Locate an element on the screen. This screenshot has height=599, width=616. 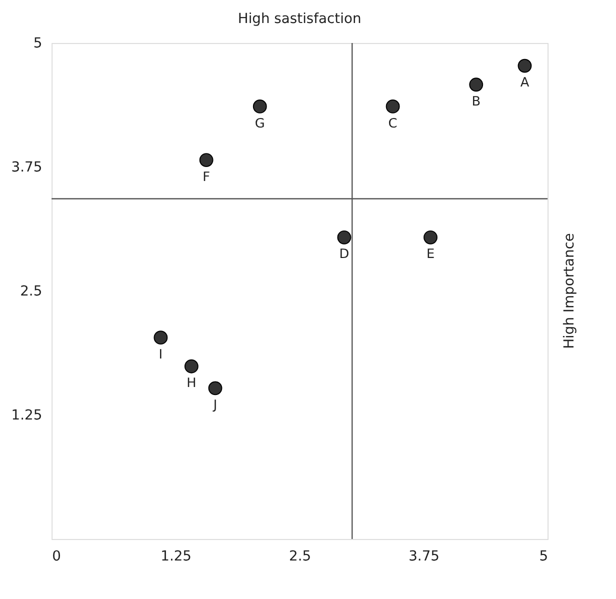
x-tick-label: 1.25 is located at coordinates (176, 556).